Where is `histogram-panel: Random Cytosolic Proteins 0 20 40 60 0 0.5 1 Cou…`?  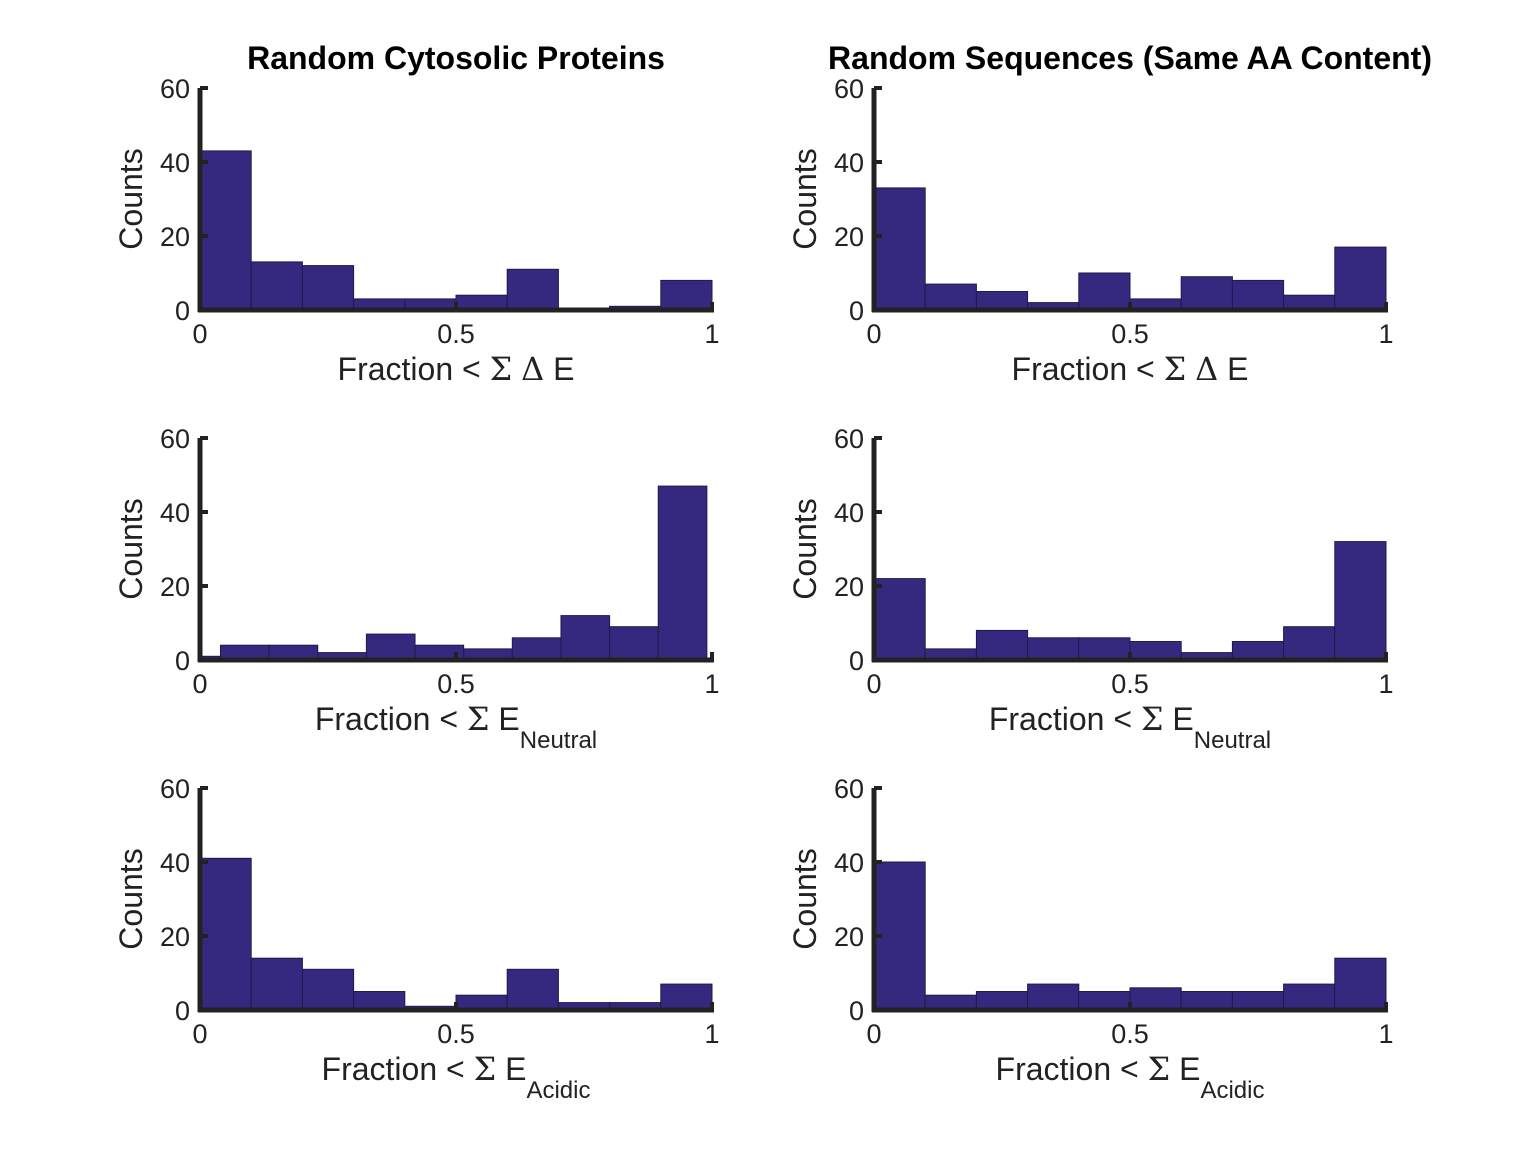 histogram-panel: Random Cytosolic Proteins 0 20 40 60 0 0.5 1 Cou… is located at coordinates (416, 214).